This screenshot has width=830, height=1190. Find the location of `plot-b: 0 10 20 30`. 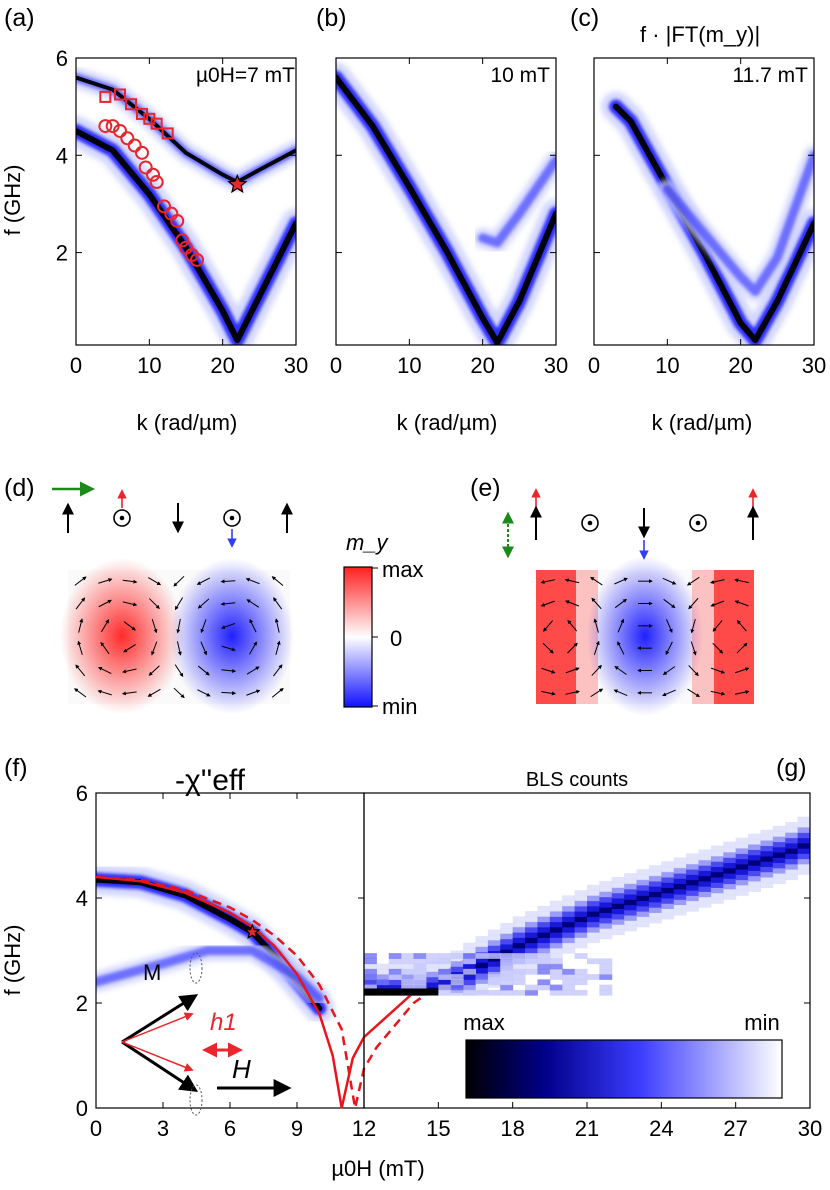

plot-b: 0 10 20 30 is located at coordinates (449, 217).